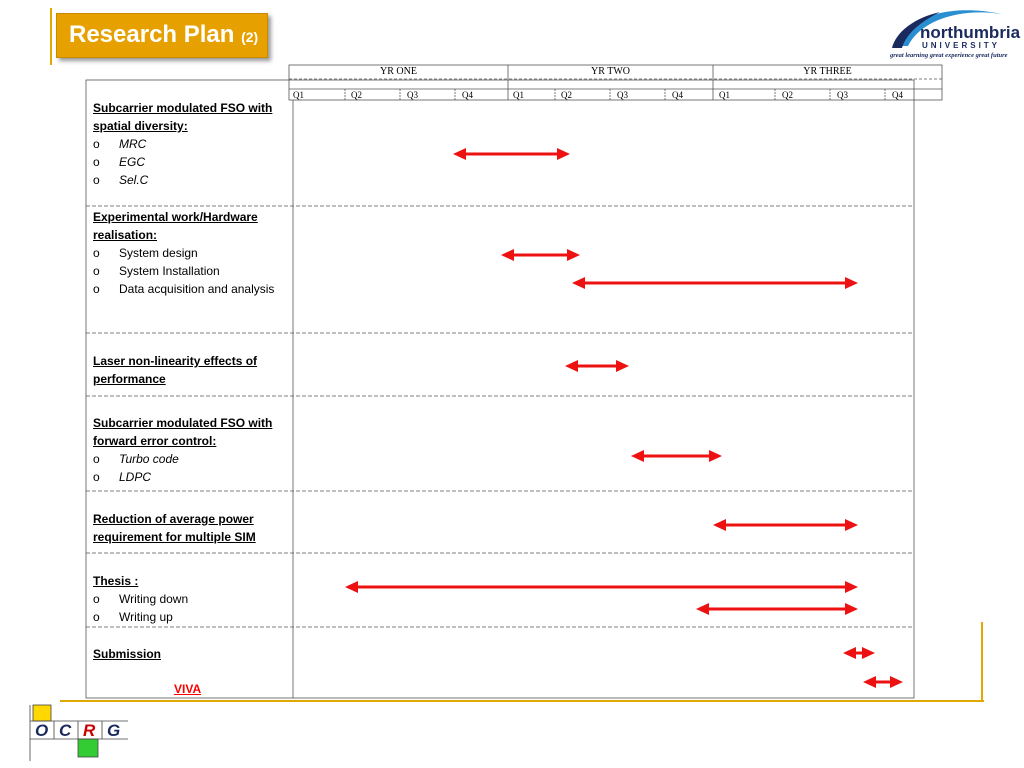 The height and width of the screenshot is (768, 1024). I want to click on task-item: MRC, so click(133, 144).